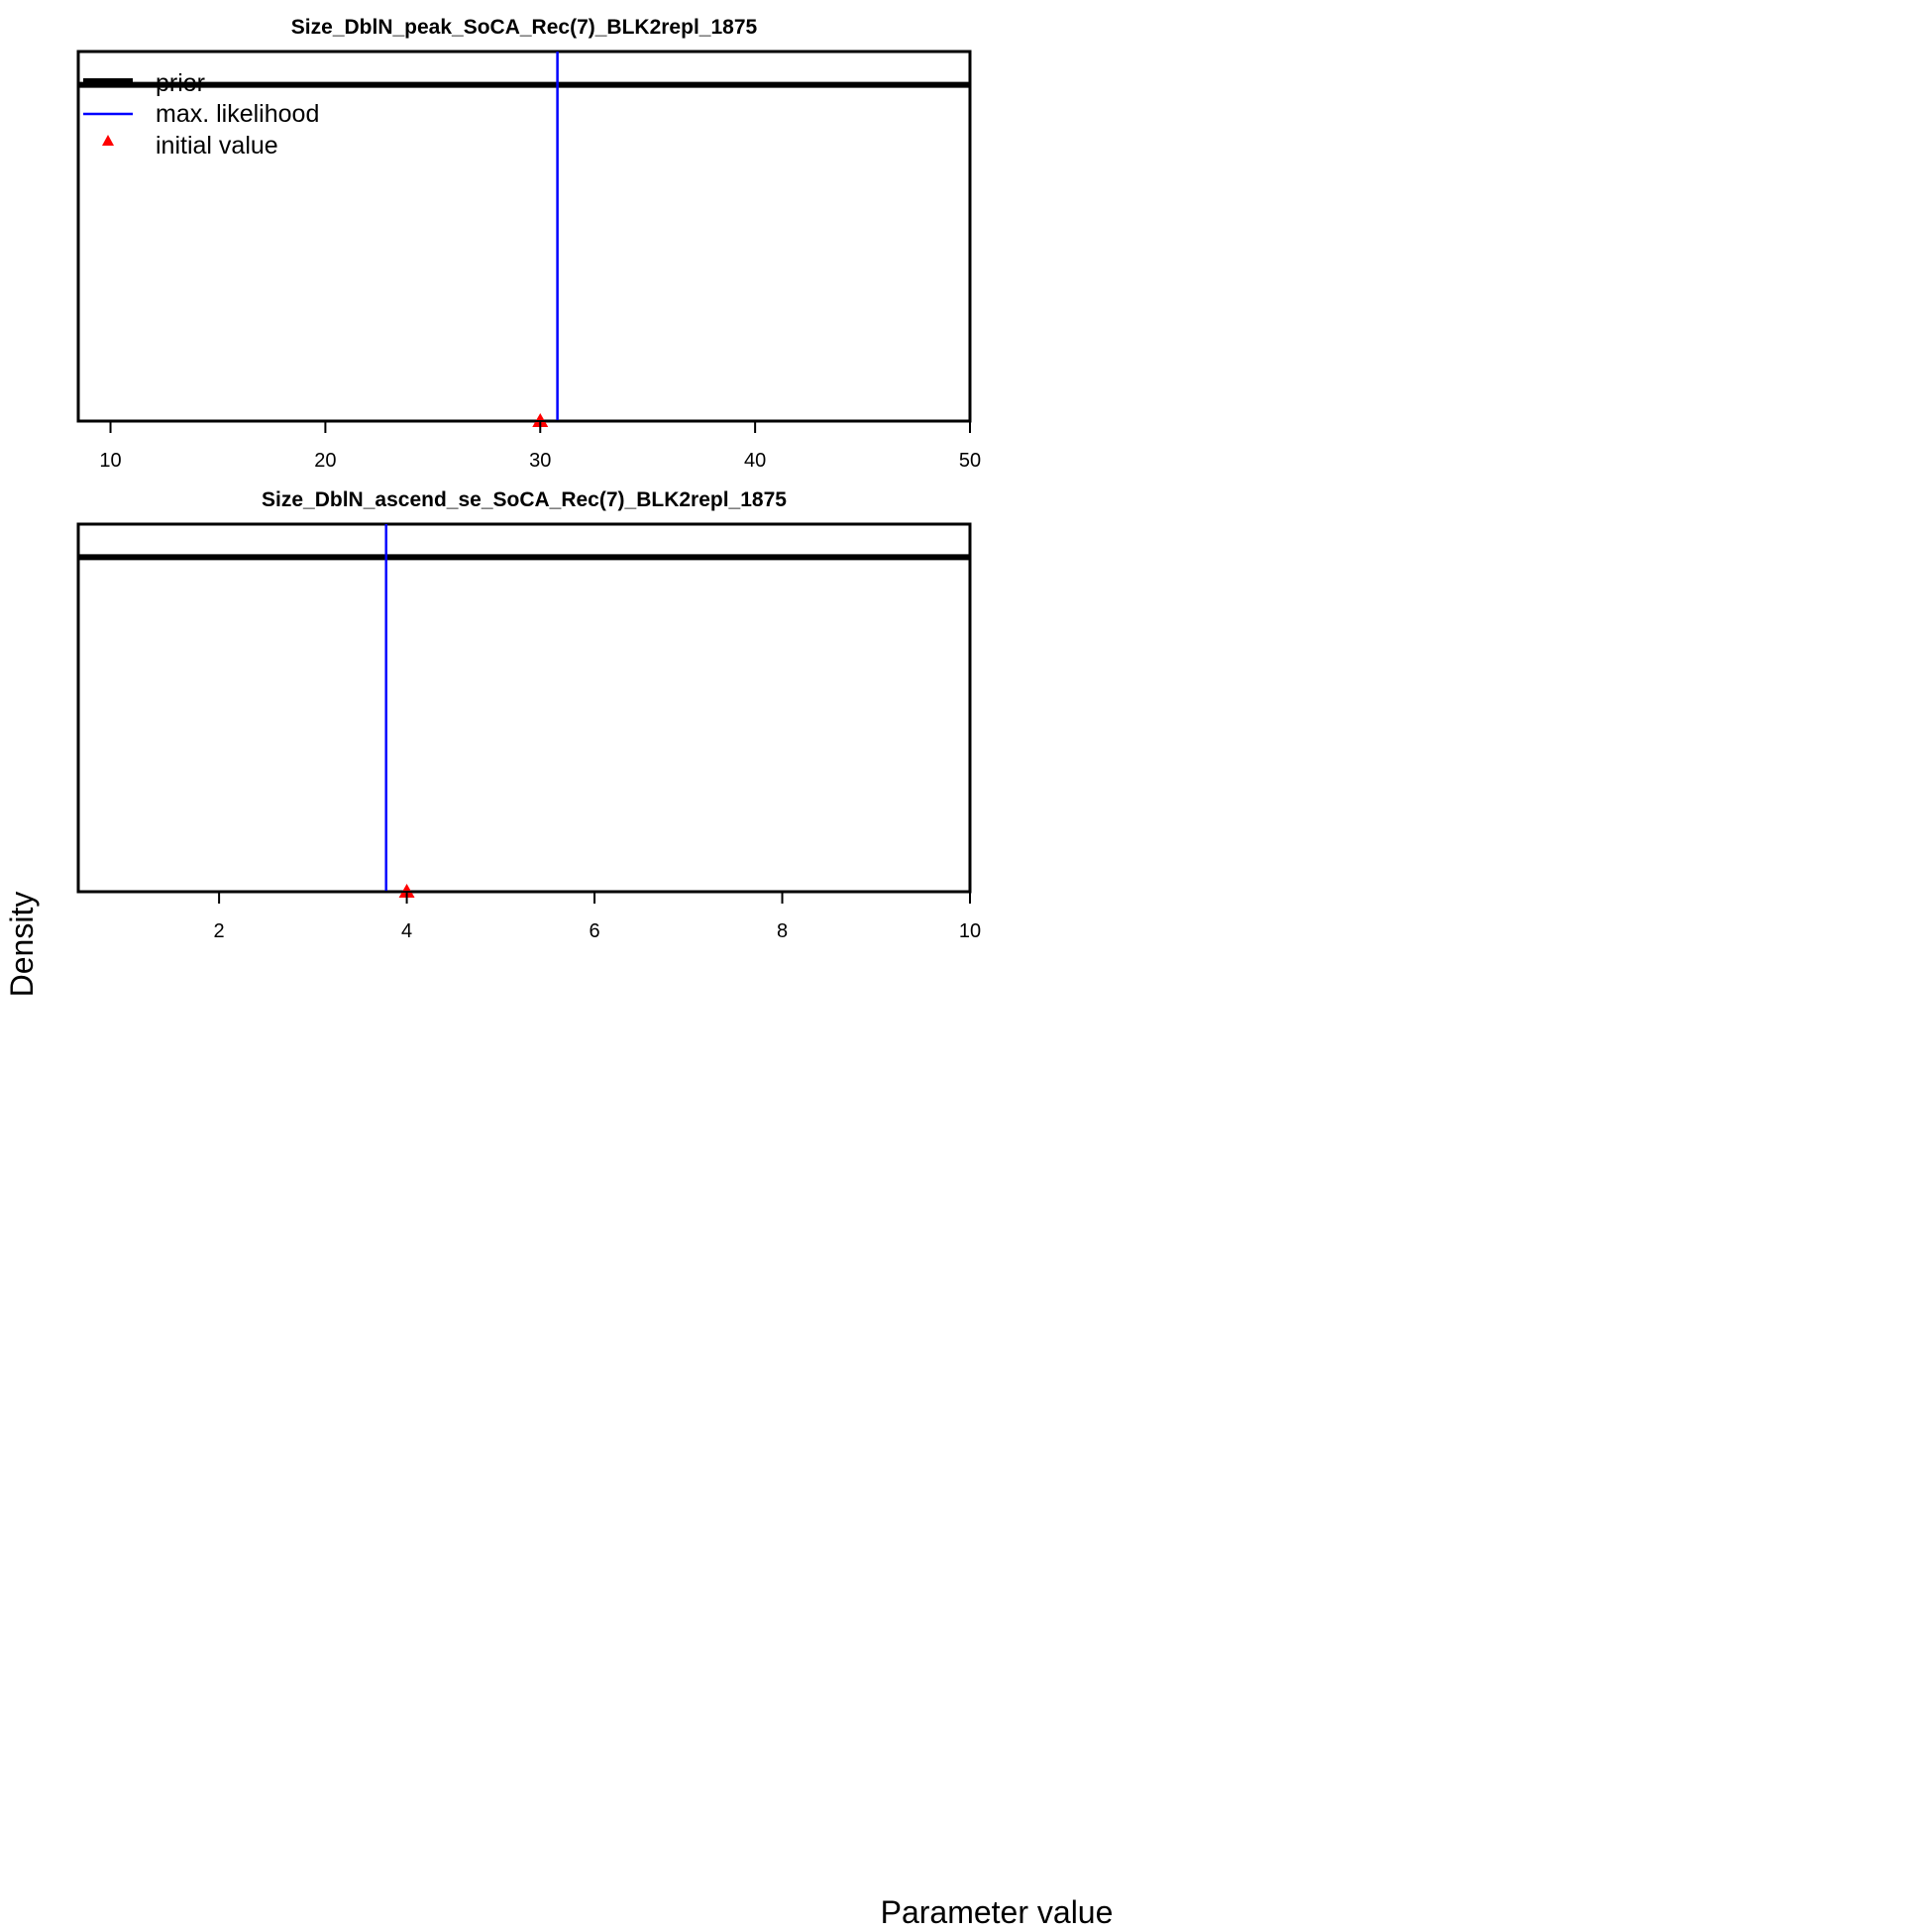  I want to click on legend-initial-value-symbol, so click(108, 140).